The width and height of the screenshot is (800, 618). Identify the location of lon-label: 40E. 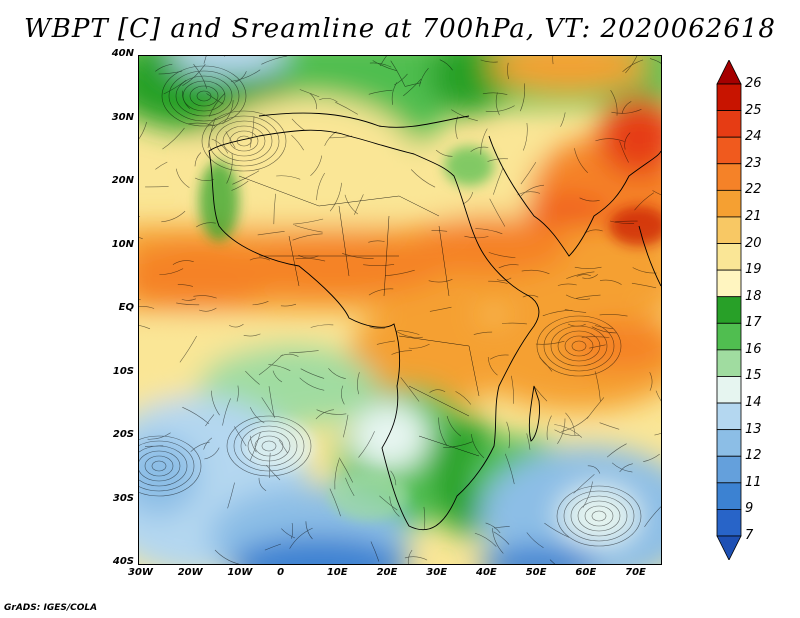
(486, 572).